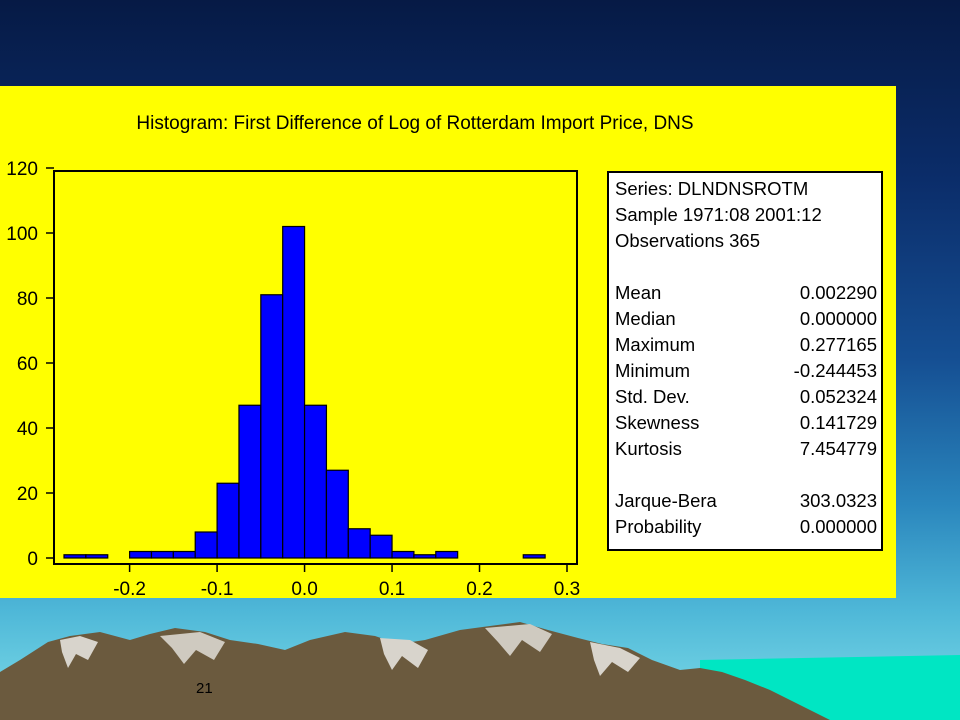 The height and width of the screenshot is (720, 960). Describe the element at coordinates (746, 449) in the screenshot. I see `stat-row-kurtosis: Kurtosis 7.454779` at that location.